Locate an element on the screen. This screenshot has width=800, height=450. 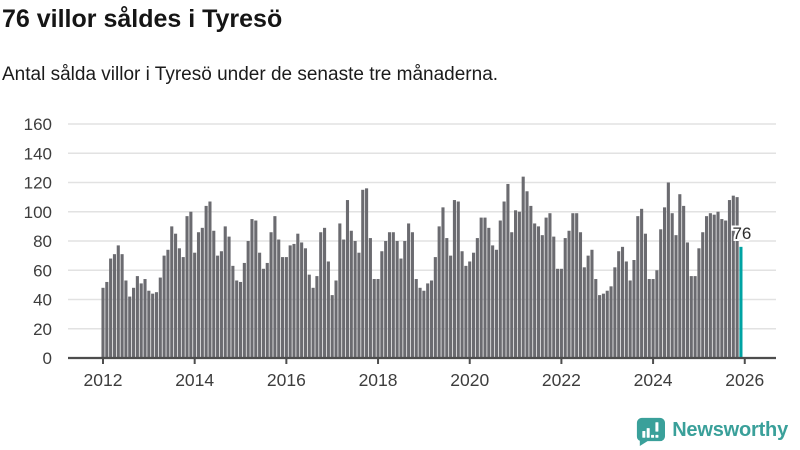
x-axis-tick-label: 2012 is located at coordinates (103, 380).